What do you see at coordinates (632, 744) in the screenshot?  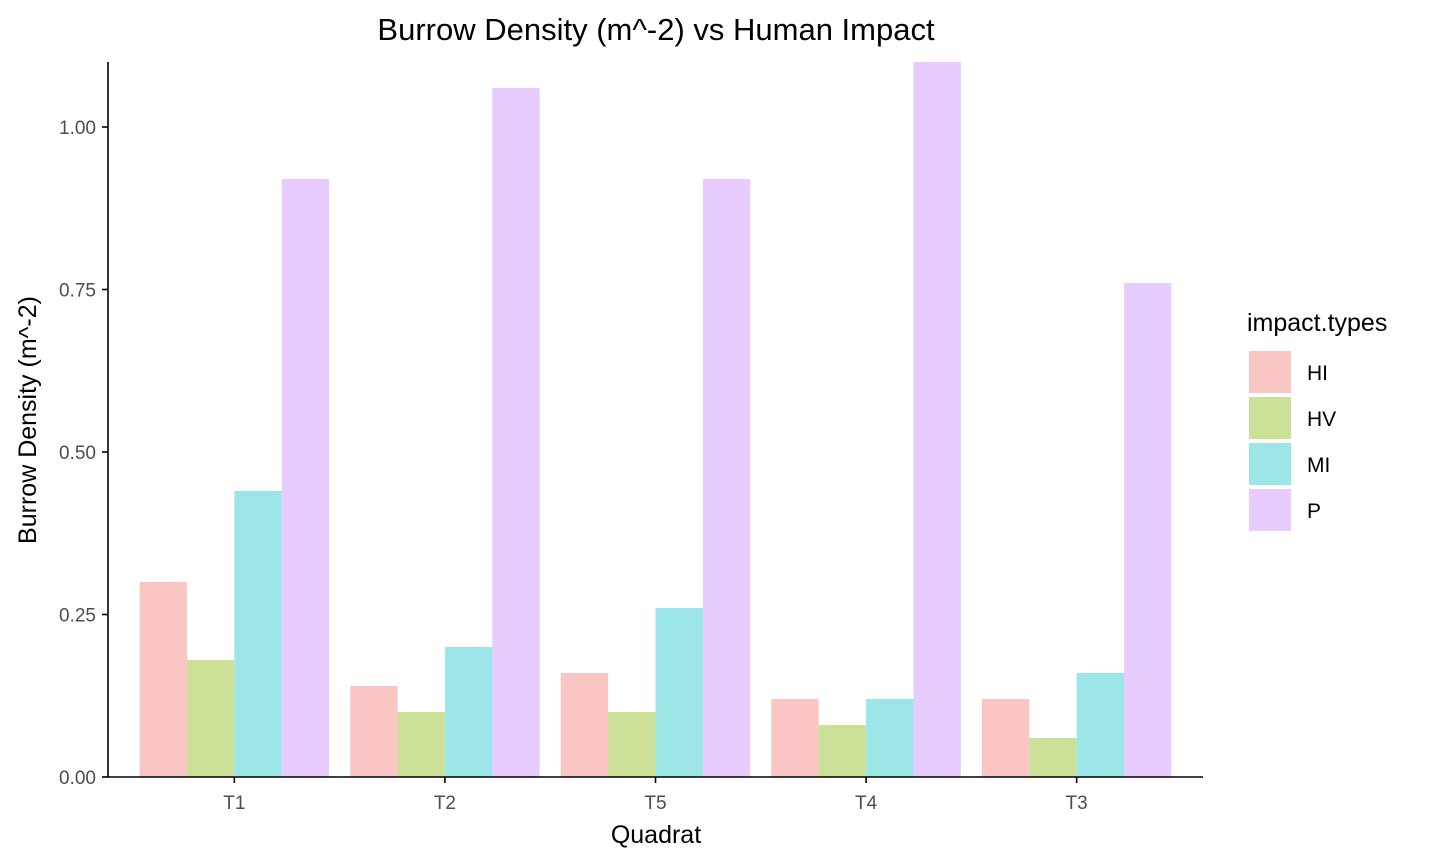 I see `bar-t5-hv` at bounding box center [632, 744].